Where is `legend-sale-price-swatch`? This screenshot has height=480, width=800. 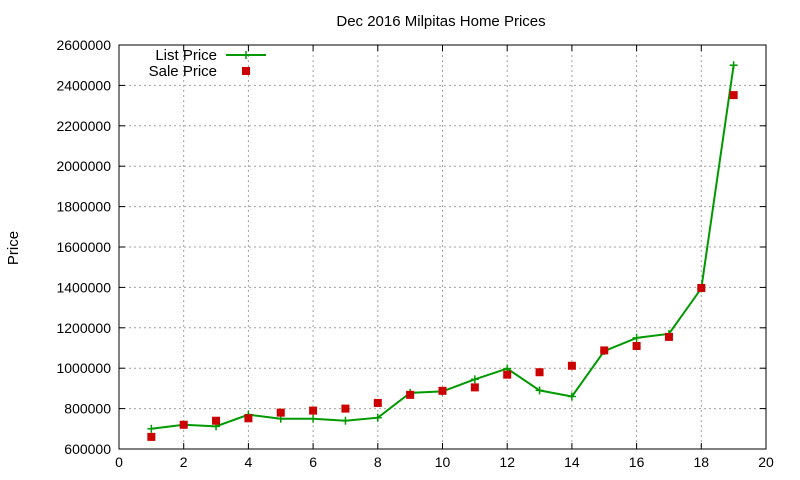
legend-sale-price-swatch is located at coordinates (246, 71).